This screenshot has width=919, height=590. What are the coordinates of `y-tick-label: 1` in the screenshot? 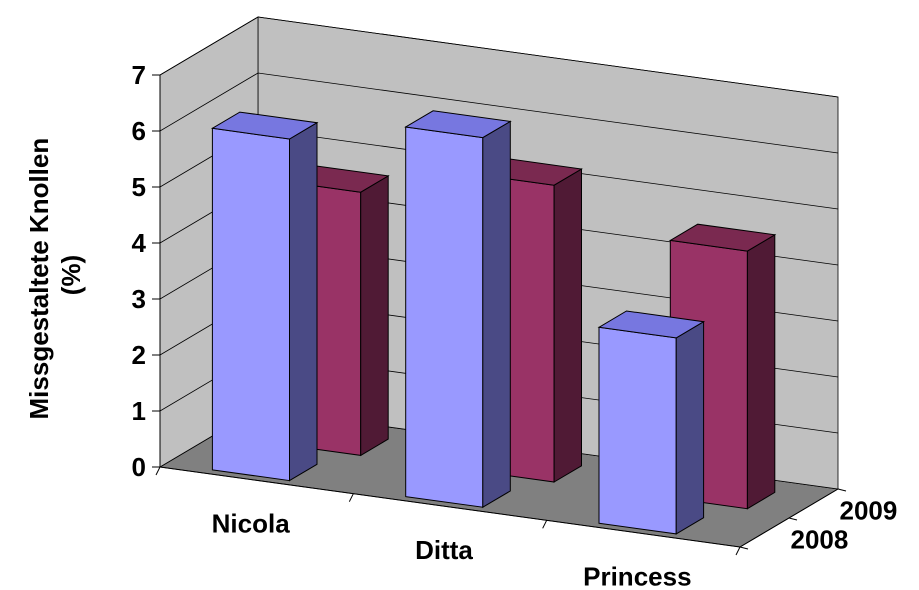 It's located at (139, 411).